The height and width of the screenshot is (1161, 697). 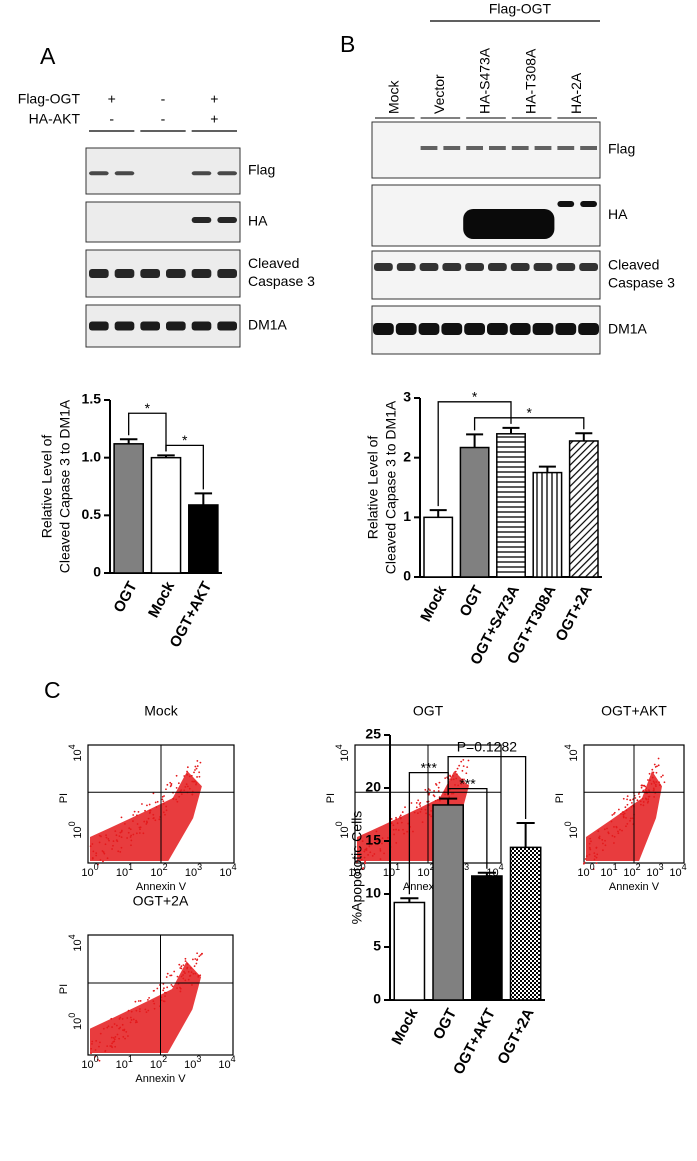 I want to click on y-tick-label: 1.5, so click(x=92, y=399).